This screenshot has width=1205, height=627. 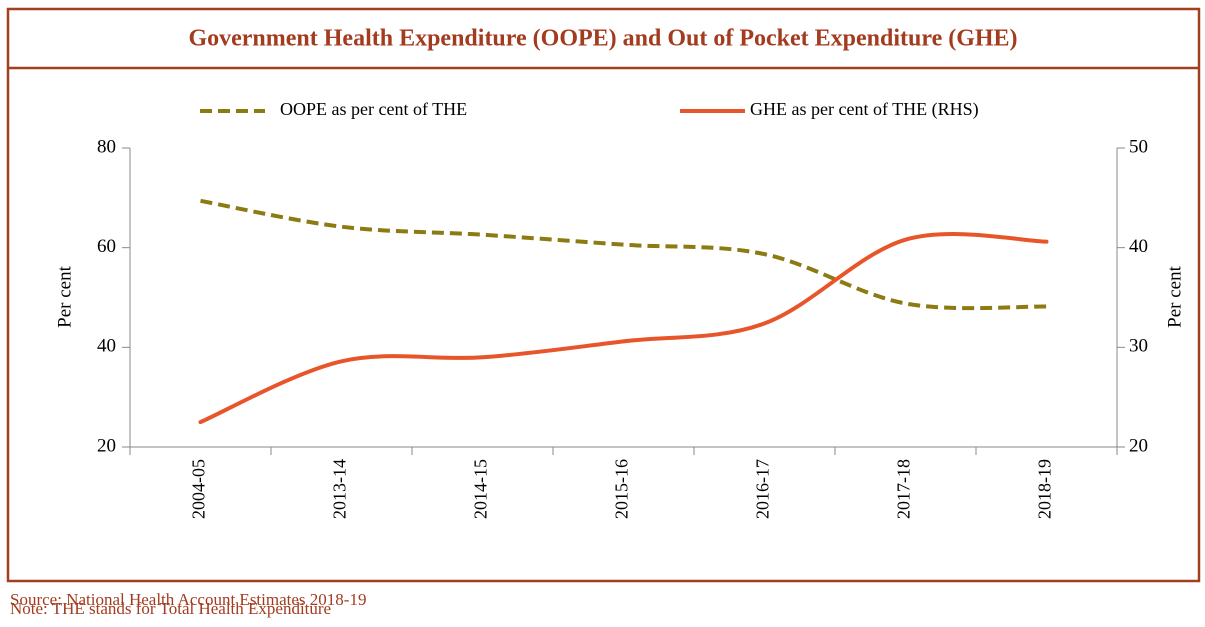 What do you see at coordinates (106, 346) in the screenshot?
I see `y-tick-label: 40` at bounding box center [106, 346].